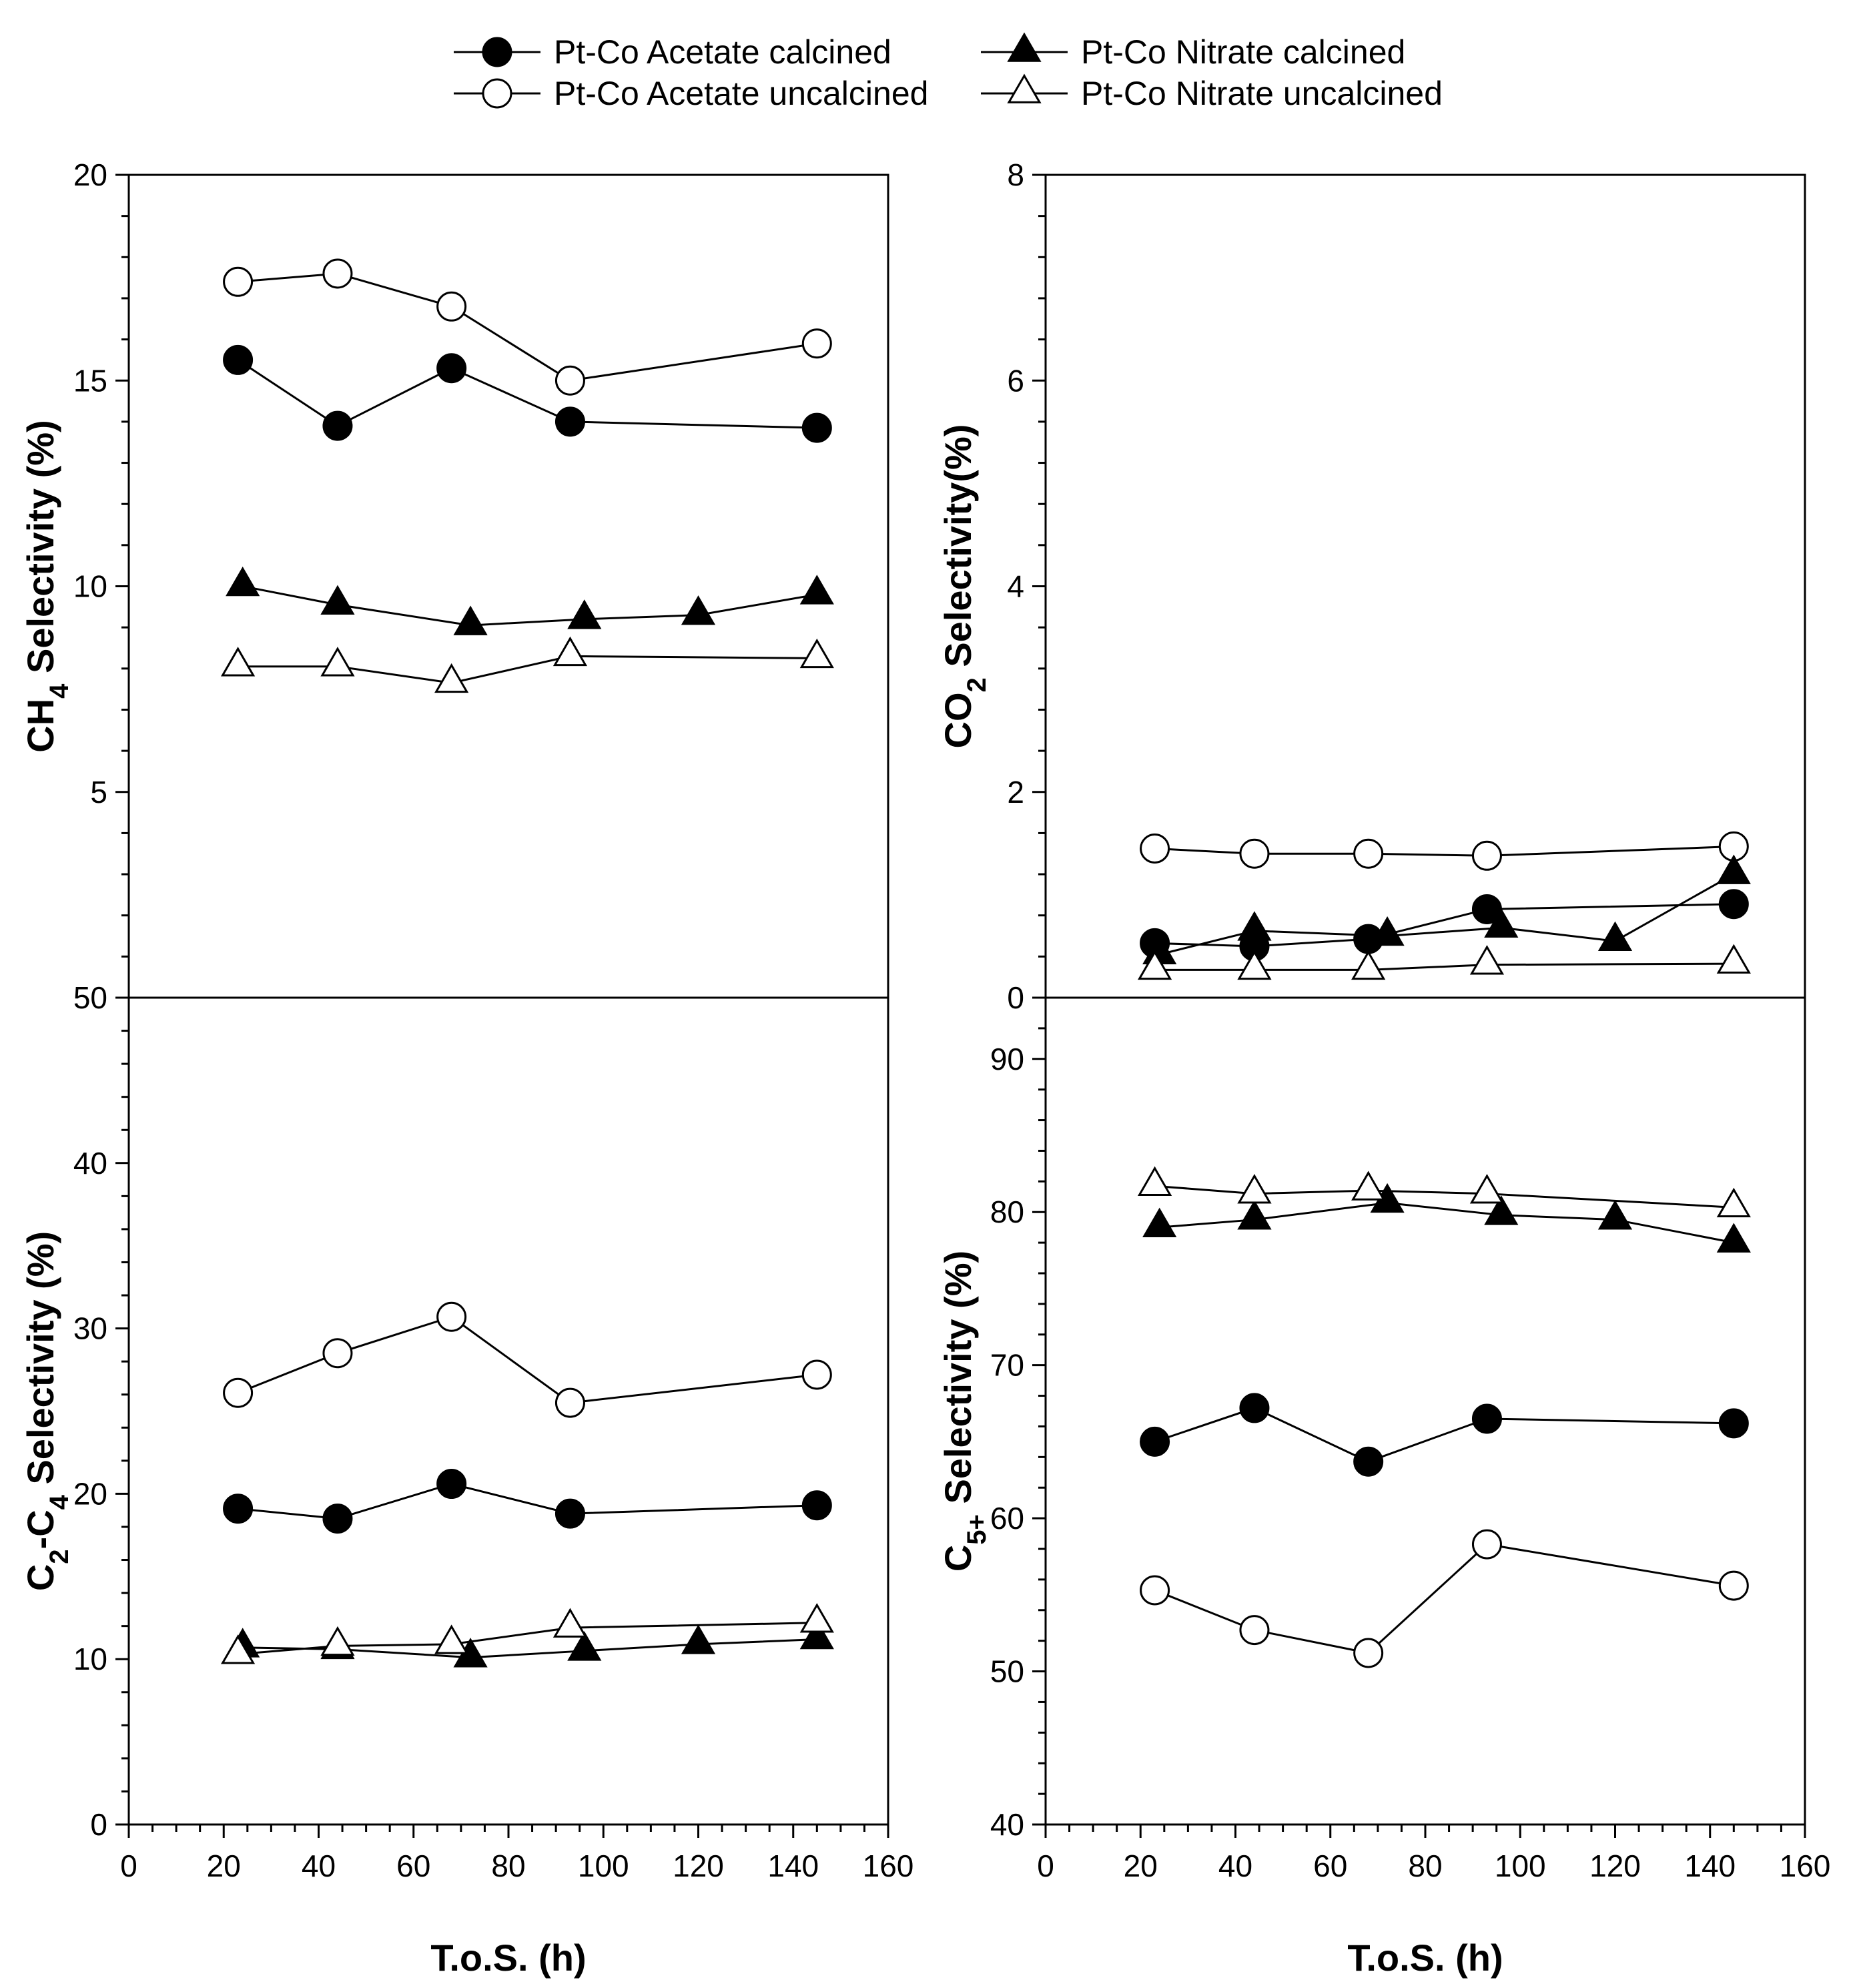 The image size is (1853, 1988). I want to click on y-axis-title-part: 5+, so click(977, 1529).